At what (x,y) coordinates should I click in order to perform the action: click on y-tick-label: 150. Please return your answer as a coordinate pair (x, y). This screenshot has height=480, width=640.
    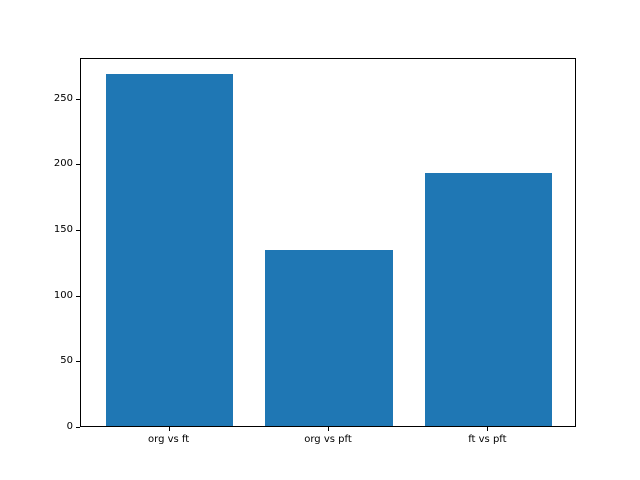
    Looking at the image, I should click on (63, 230).